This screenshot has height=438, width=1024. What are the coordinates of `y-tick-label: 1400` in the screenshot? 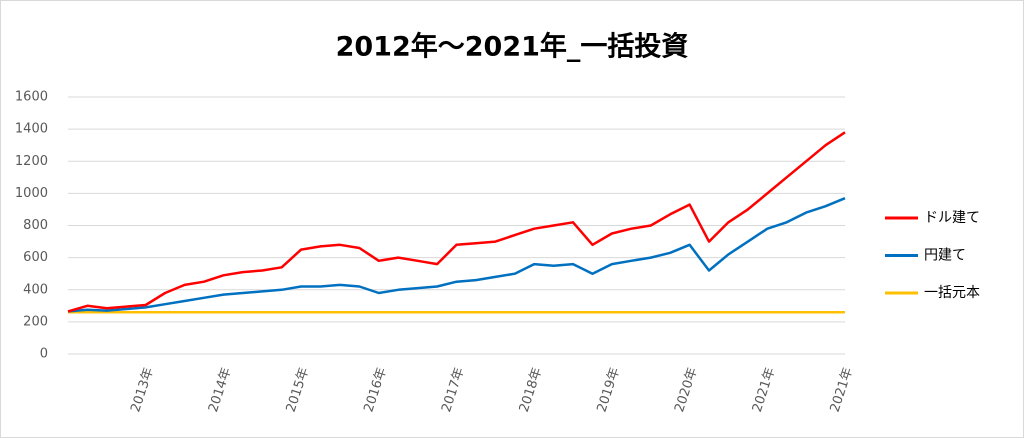 It's located at (31, 129).